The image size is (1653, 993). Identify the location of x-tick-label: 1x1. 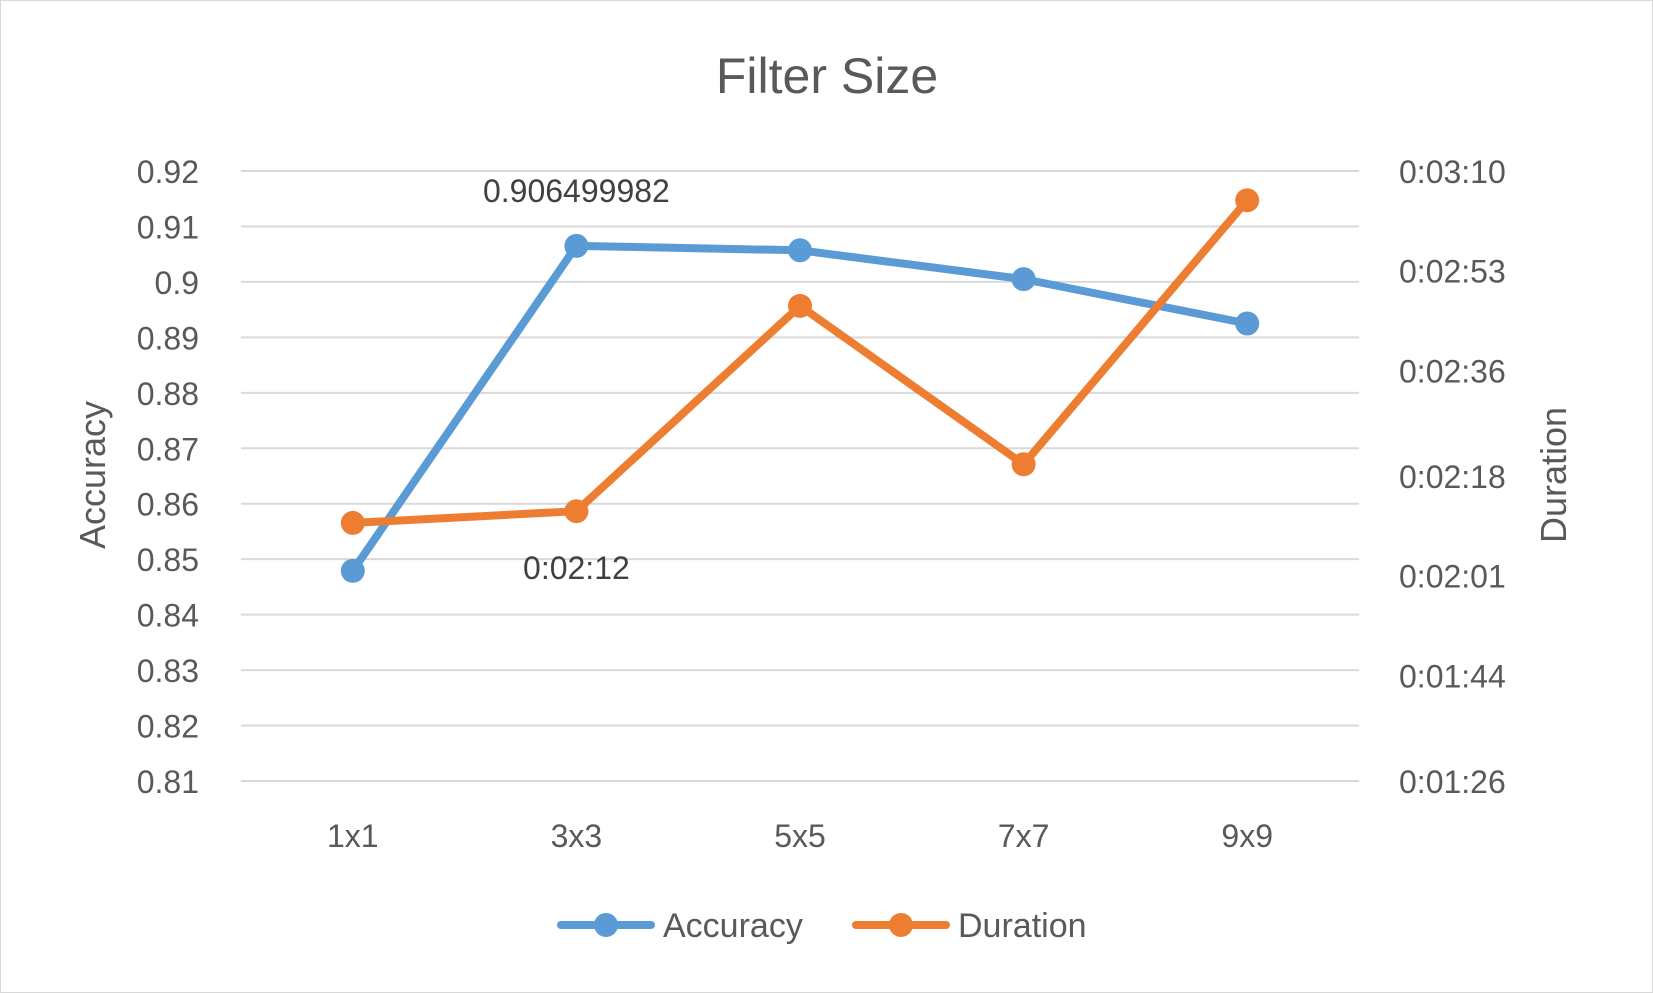
(353, 836).